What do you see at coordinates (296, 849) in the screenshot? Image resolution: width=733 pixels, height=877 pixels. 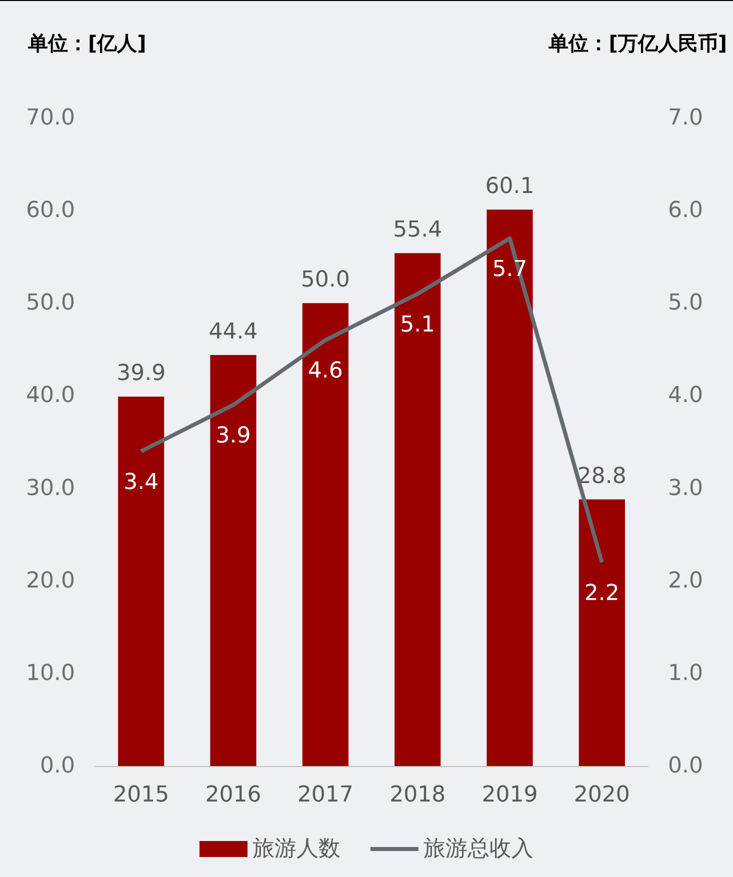 I see `legend-label: 旅游人数` at bounding box center [296, 849].